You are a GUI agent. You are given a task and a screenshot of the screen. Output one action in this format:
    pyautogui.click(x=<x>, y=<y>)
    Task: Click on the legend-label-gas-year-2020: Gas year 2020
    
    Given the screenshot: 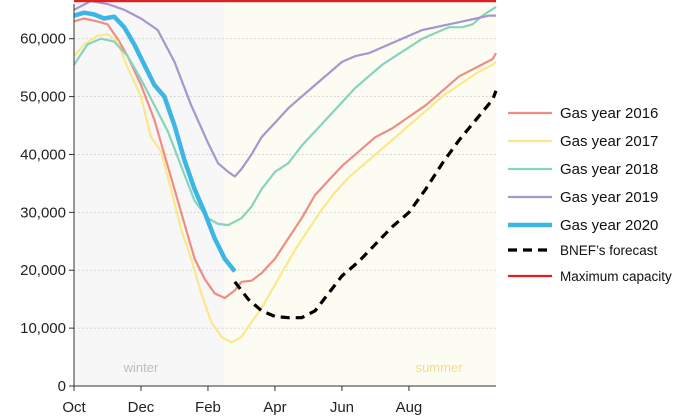 What is the action you would take?
    pyautogui.click(x=609, y=225)
    